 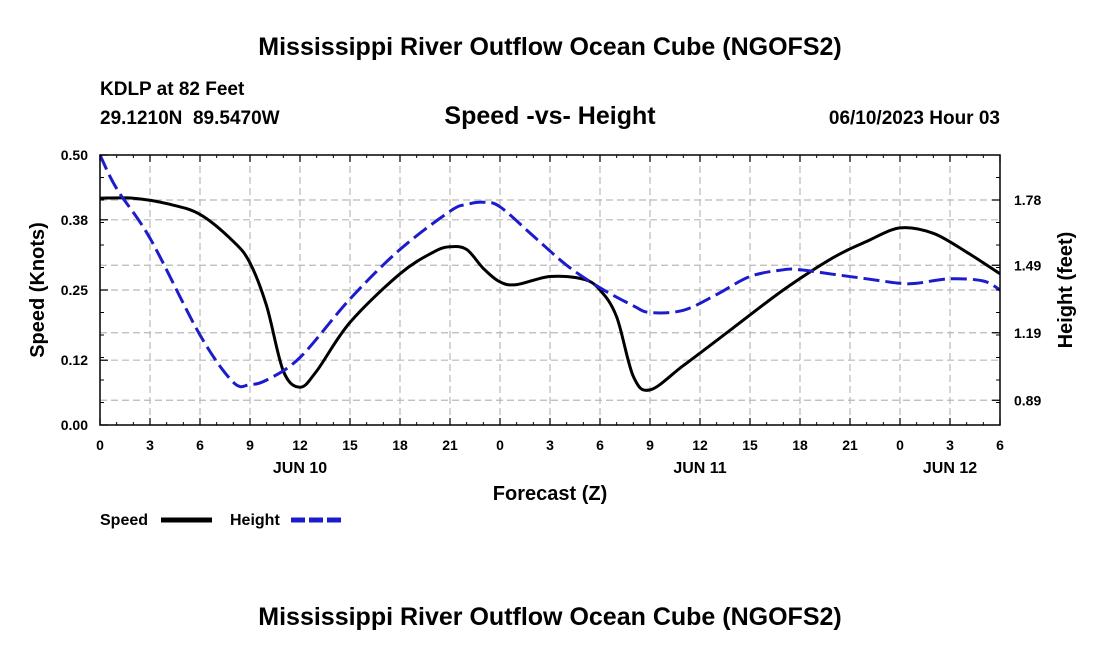 I want to click on y2-tick-label: 1.49, so click(x=1027, y=265).